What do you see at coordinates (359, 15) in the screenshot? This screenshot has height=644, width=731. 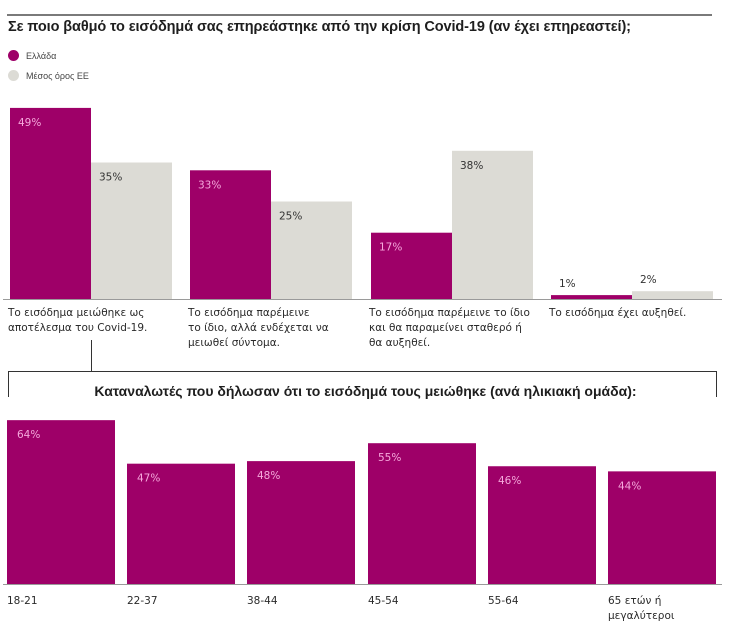 I see `top-rule` at bounding box center [359, 15].